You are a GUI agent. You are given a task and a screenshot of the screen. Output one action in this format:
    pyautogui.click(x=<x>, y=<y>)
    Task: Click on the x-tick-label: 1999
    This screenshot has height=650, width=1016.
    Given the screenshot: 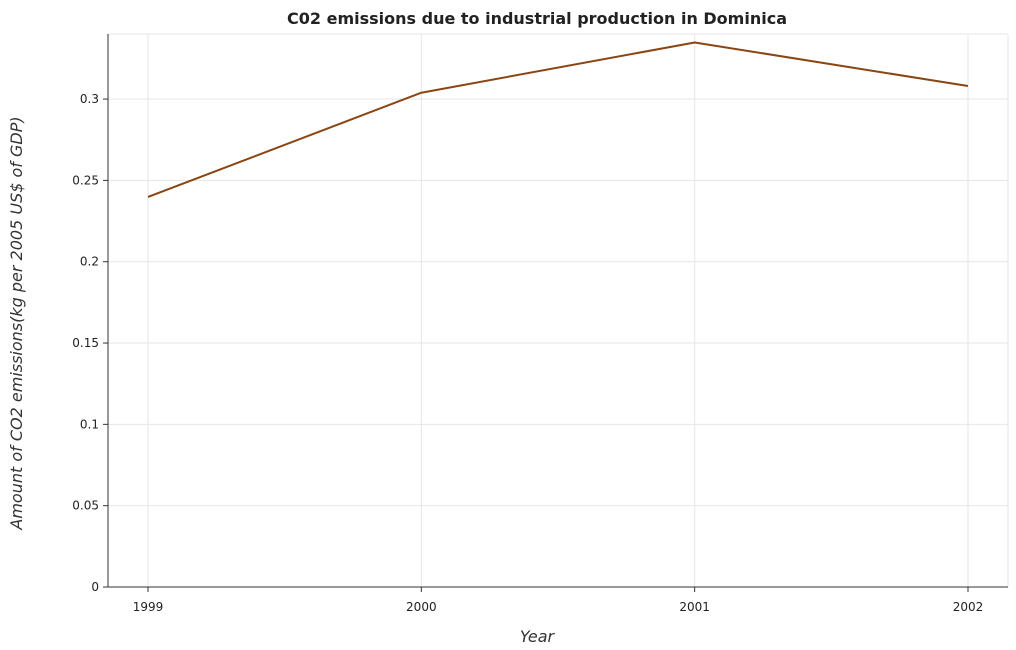 What is the action you would take?
    pyautogui.click(x=148, y=607)
    